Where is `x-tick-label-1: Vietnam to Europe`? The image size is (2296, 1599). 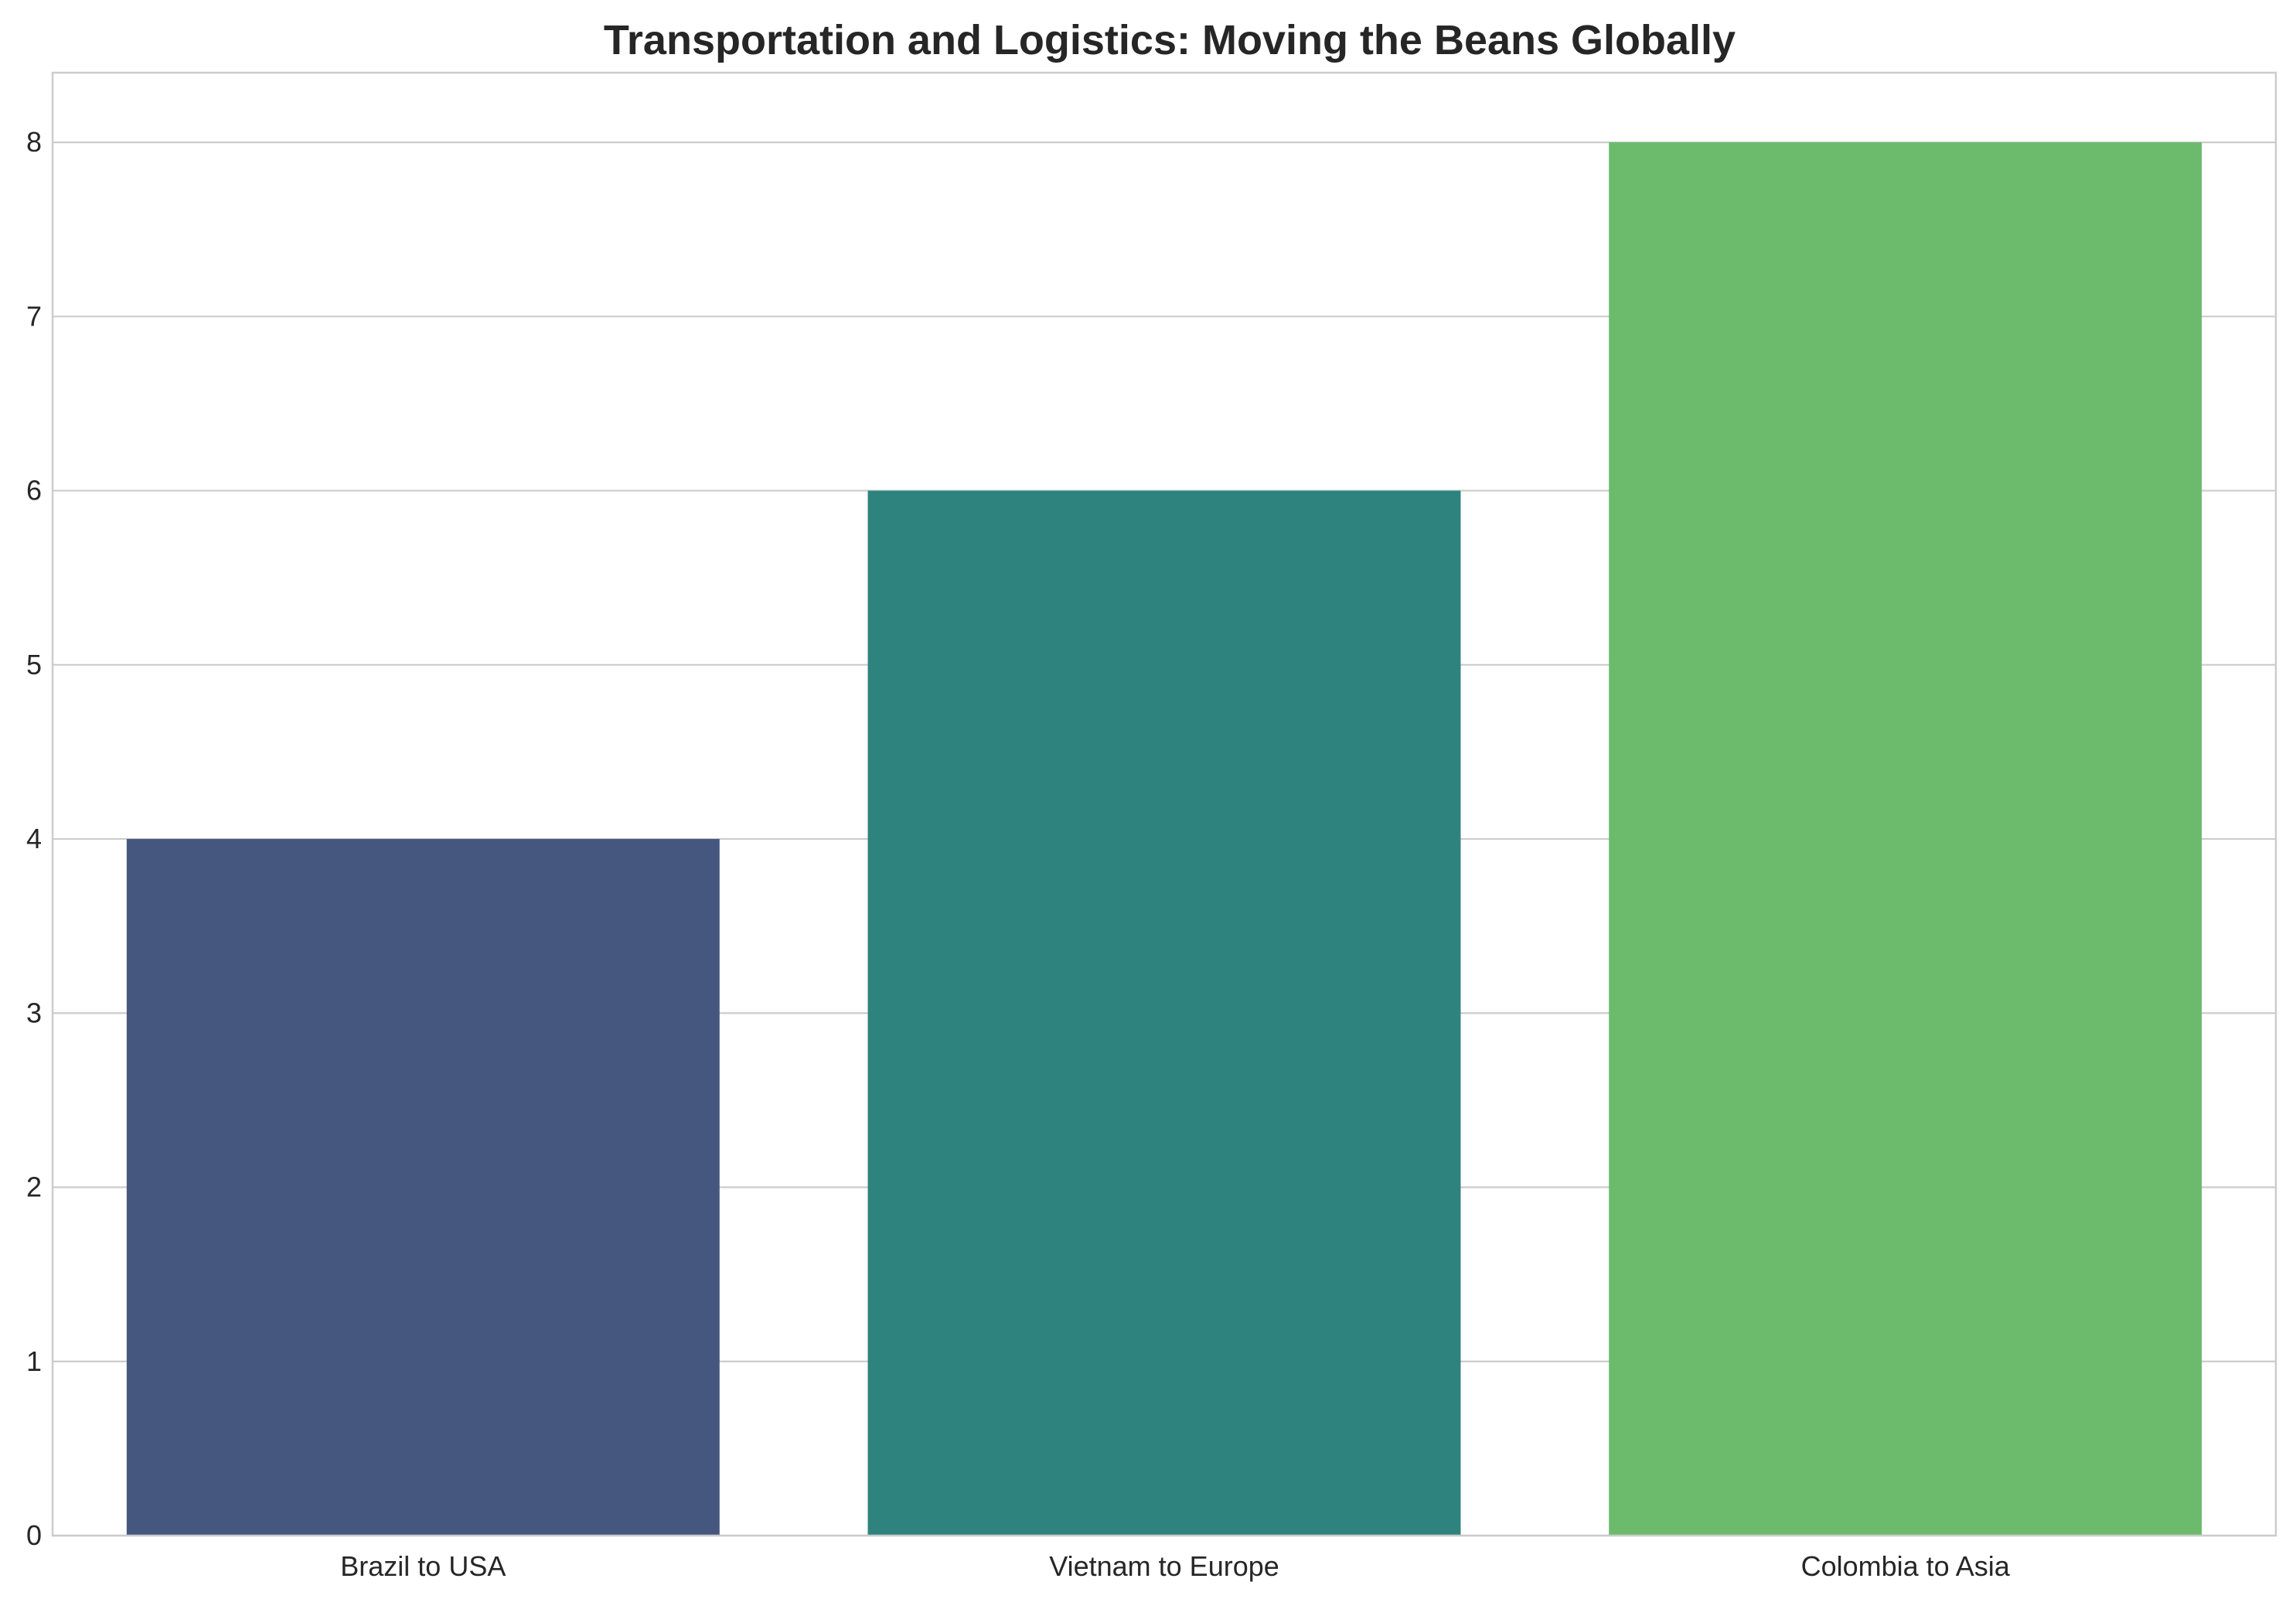 x-tick-label-1: Vietnam to Europe is located at coordinates (1164, 1566).